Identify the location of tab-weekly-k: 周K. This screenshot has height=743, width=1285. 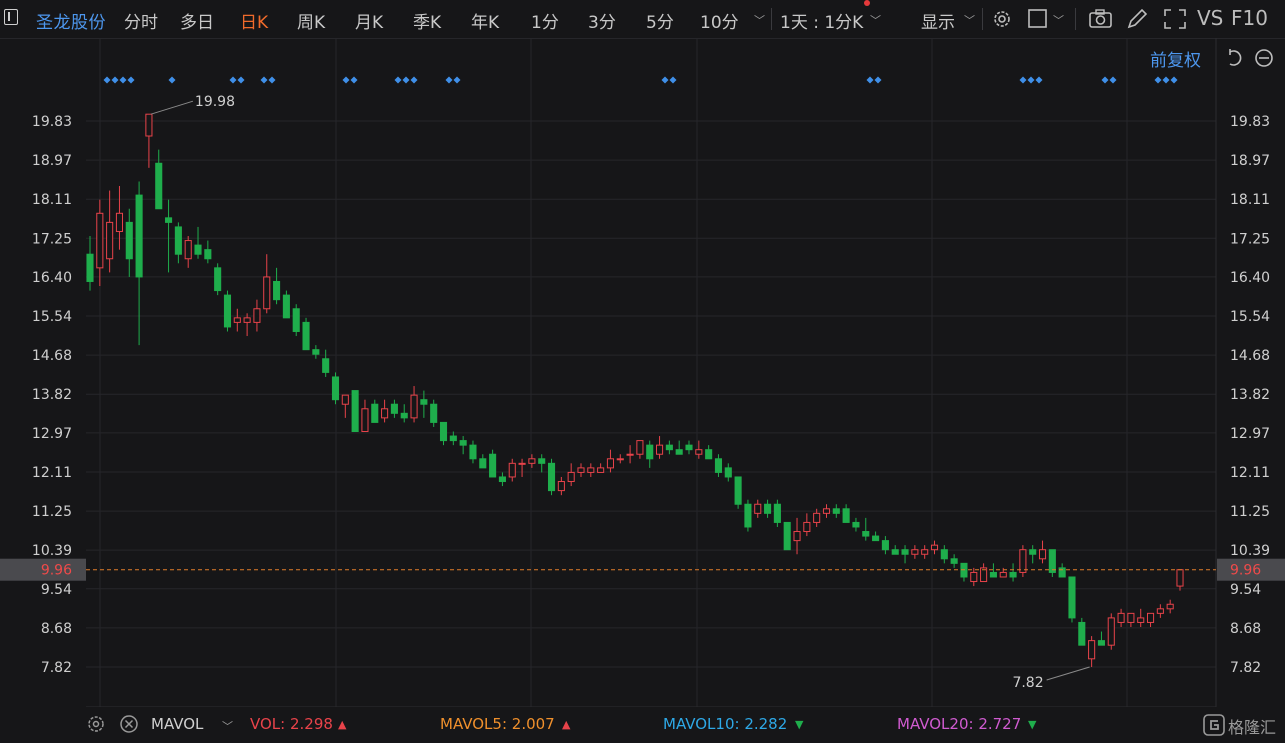
(311, 23).